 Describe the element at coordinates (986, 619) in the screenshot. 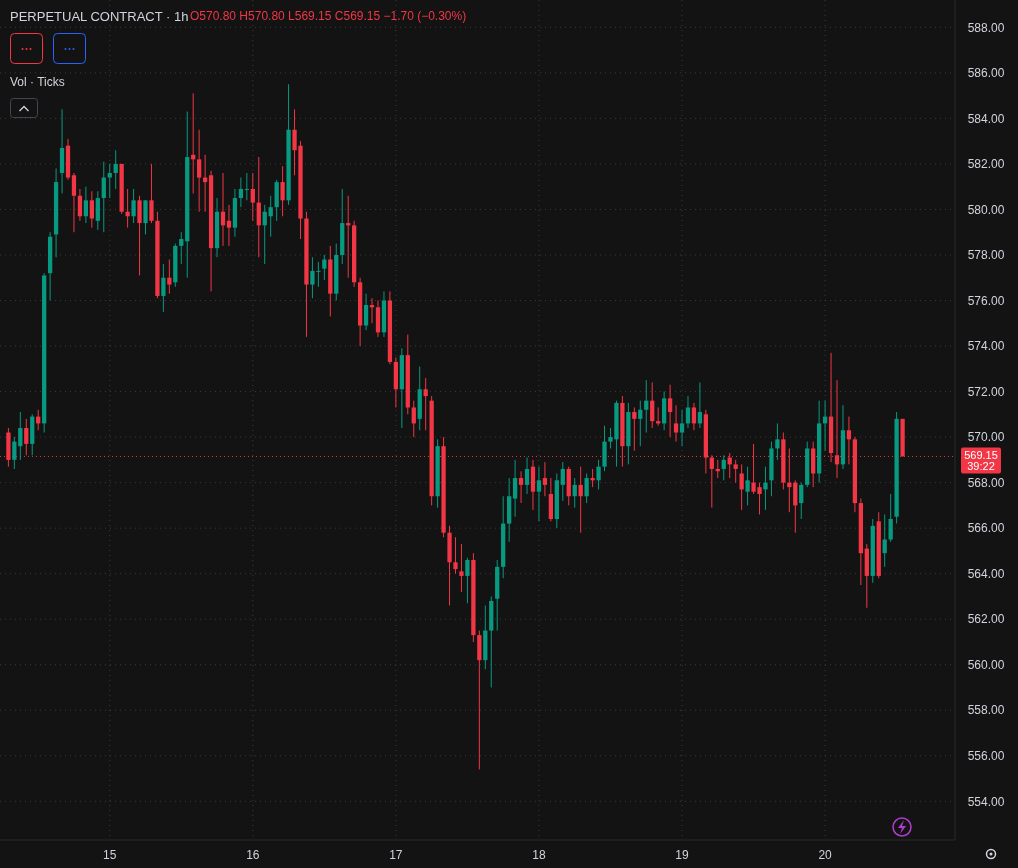

I see `y-tick-label: 562.00` at that location.